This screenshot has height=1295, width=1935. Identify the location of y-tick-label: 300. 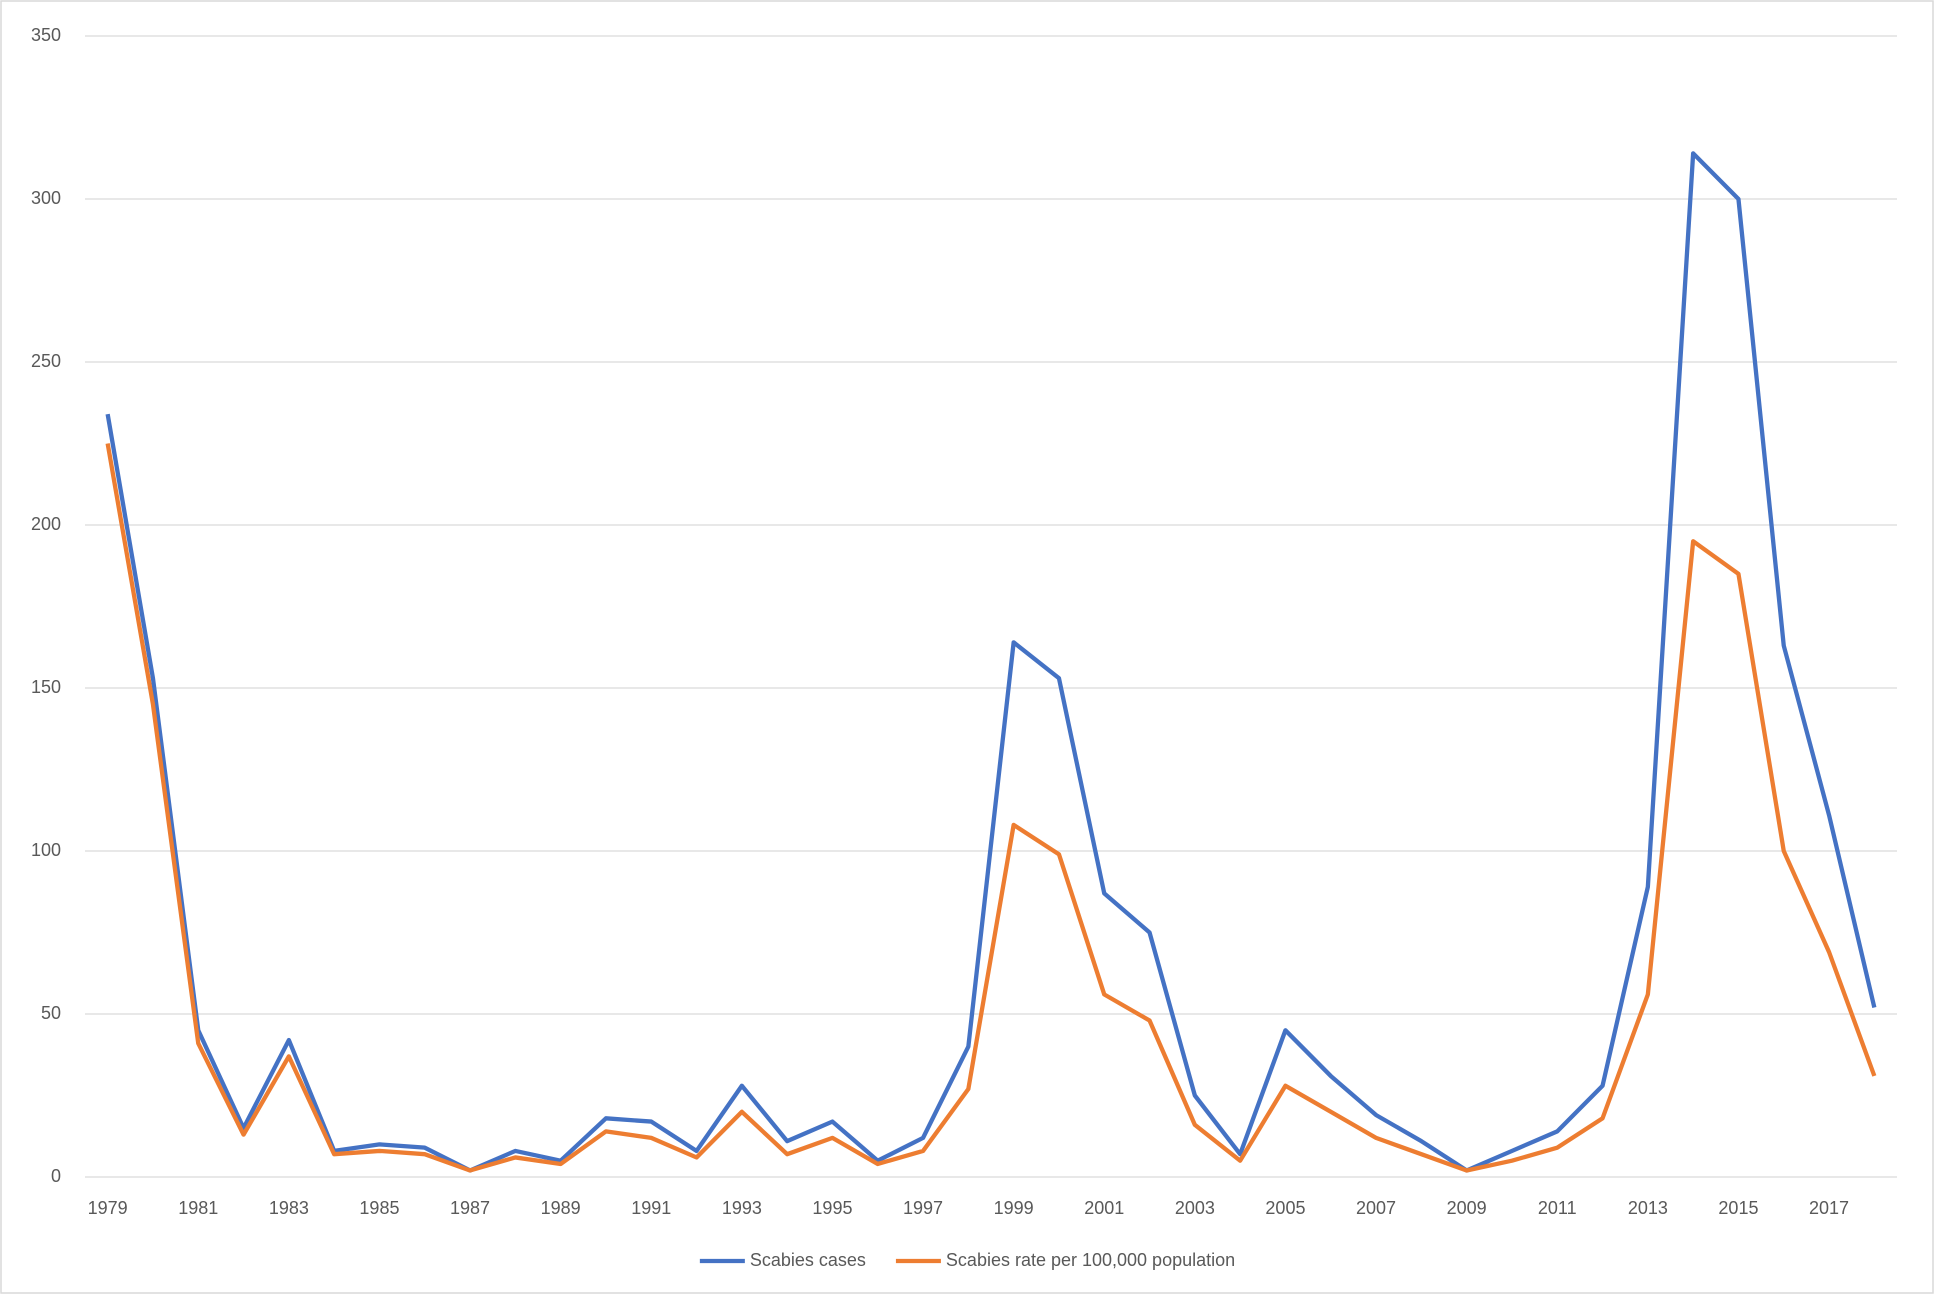
(46, 198).